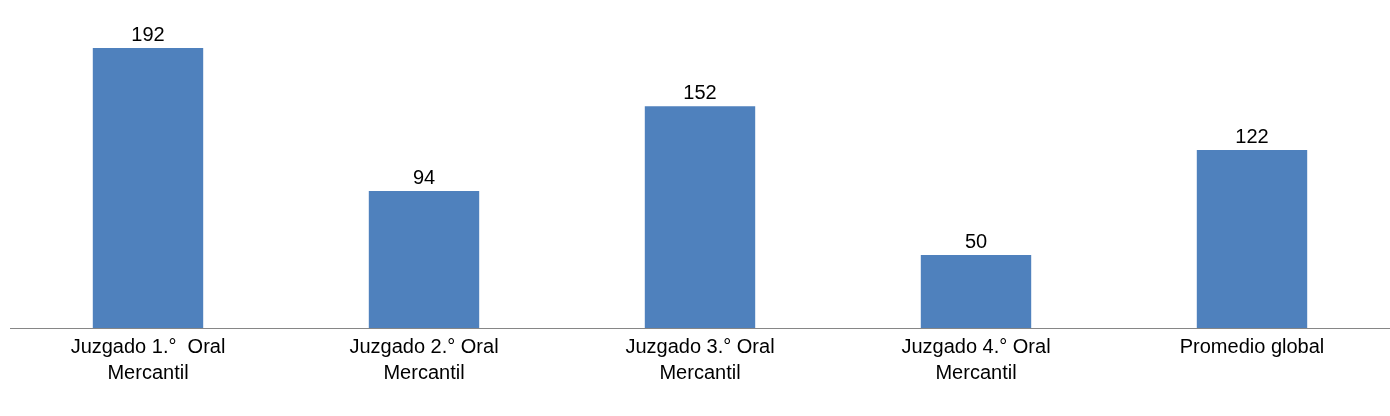 This screenshot has width=1390, height=416. I want to click on x-tick-label: Juzgado 1.° Oral Mercantil, so click(148, 359).